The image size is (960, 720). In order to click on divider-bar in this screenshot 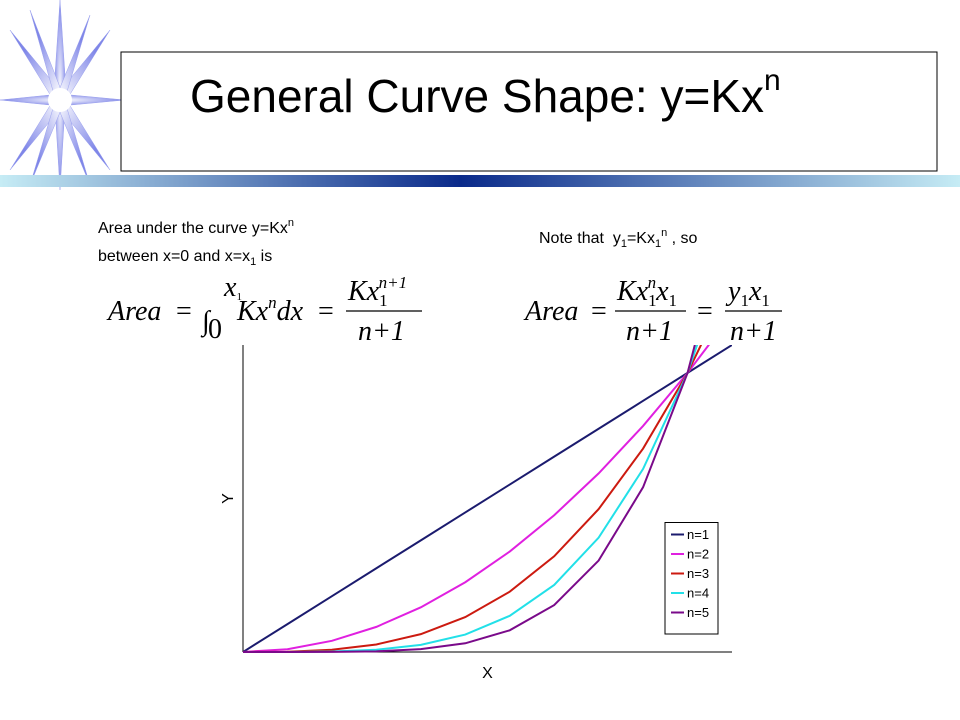, I will do `click(480, 181)`.